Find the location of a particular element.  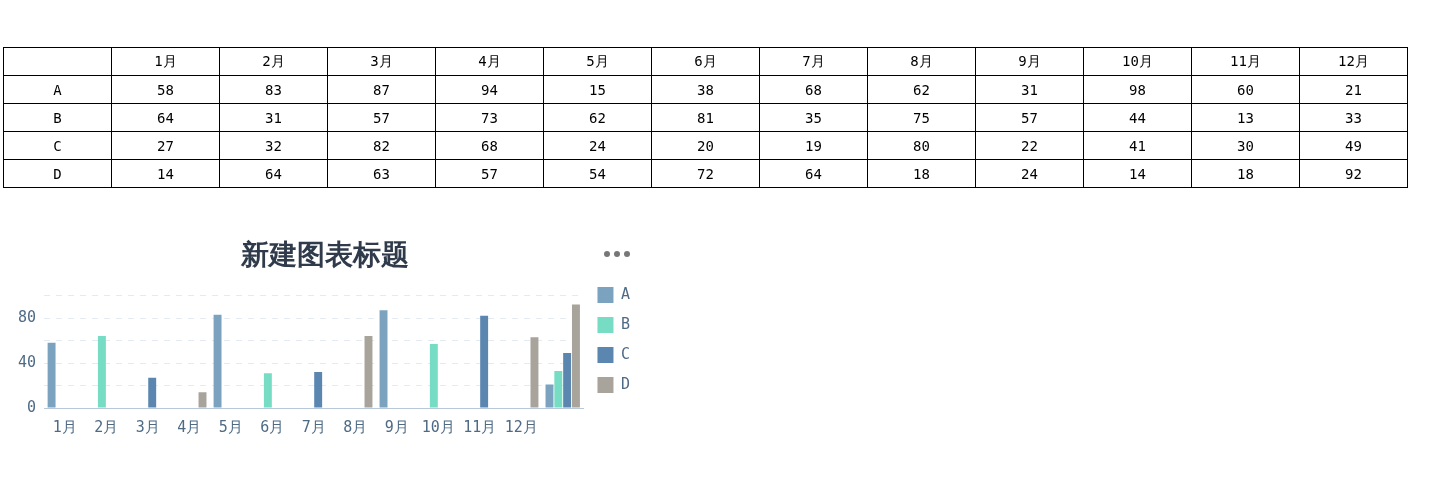

y-tick-label: 80 is located at coordinates (27, 316).